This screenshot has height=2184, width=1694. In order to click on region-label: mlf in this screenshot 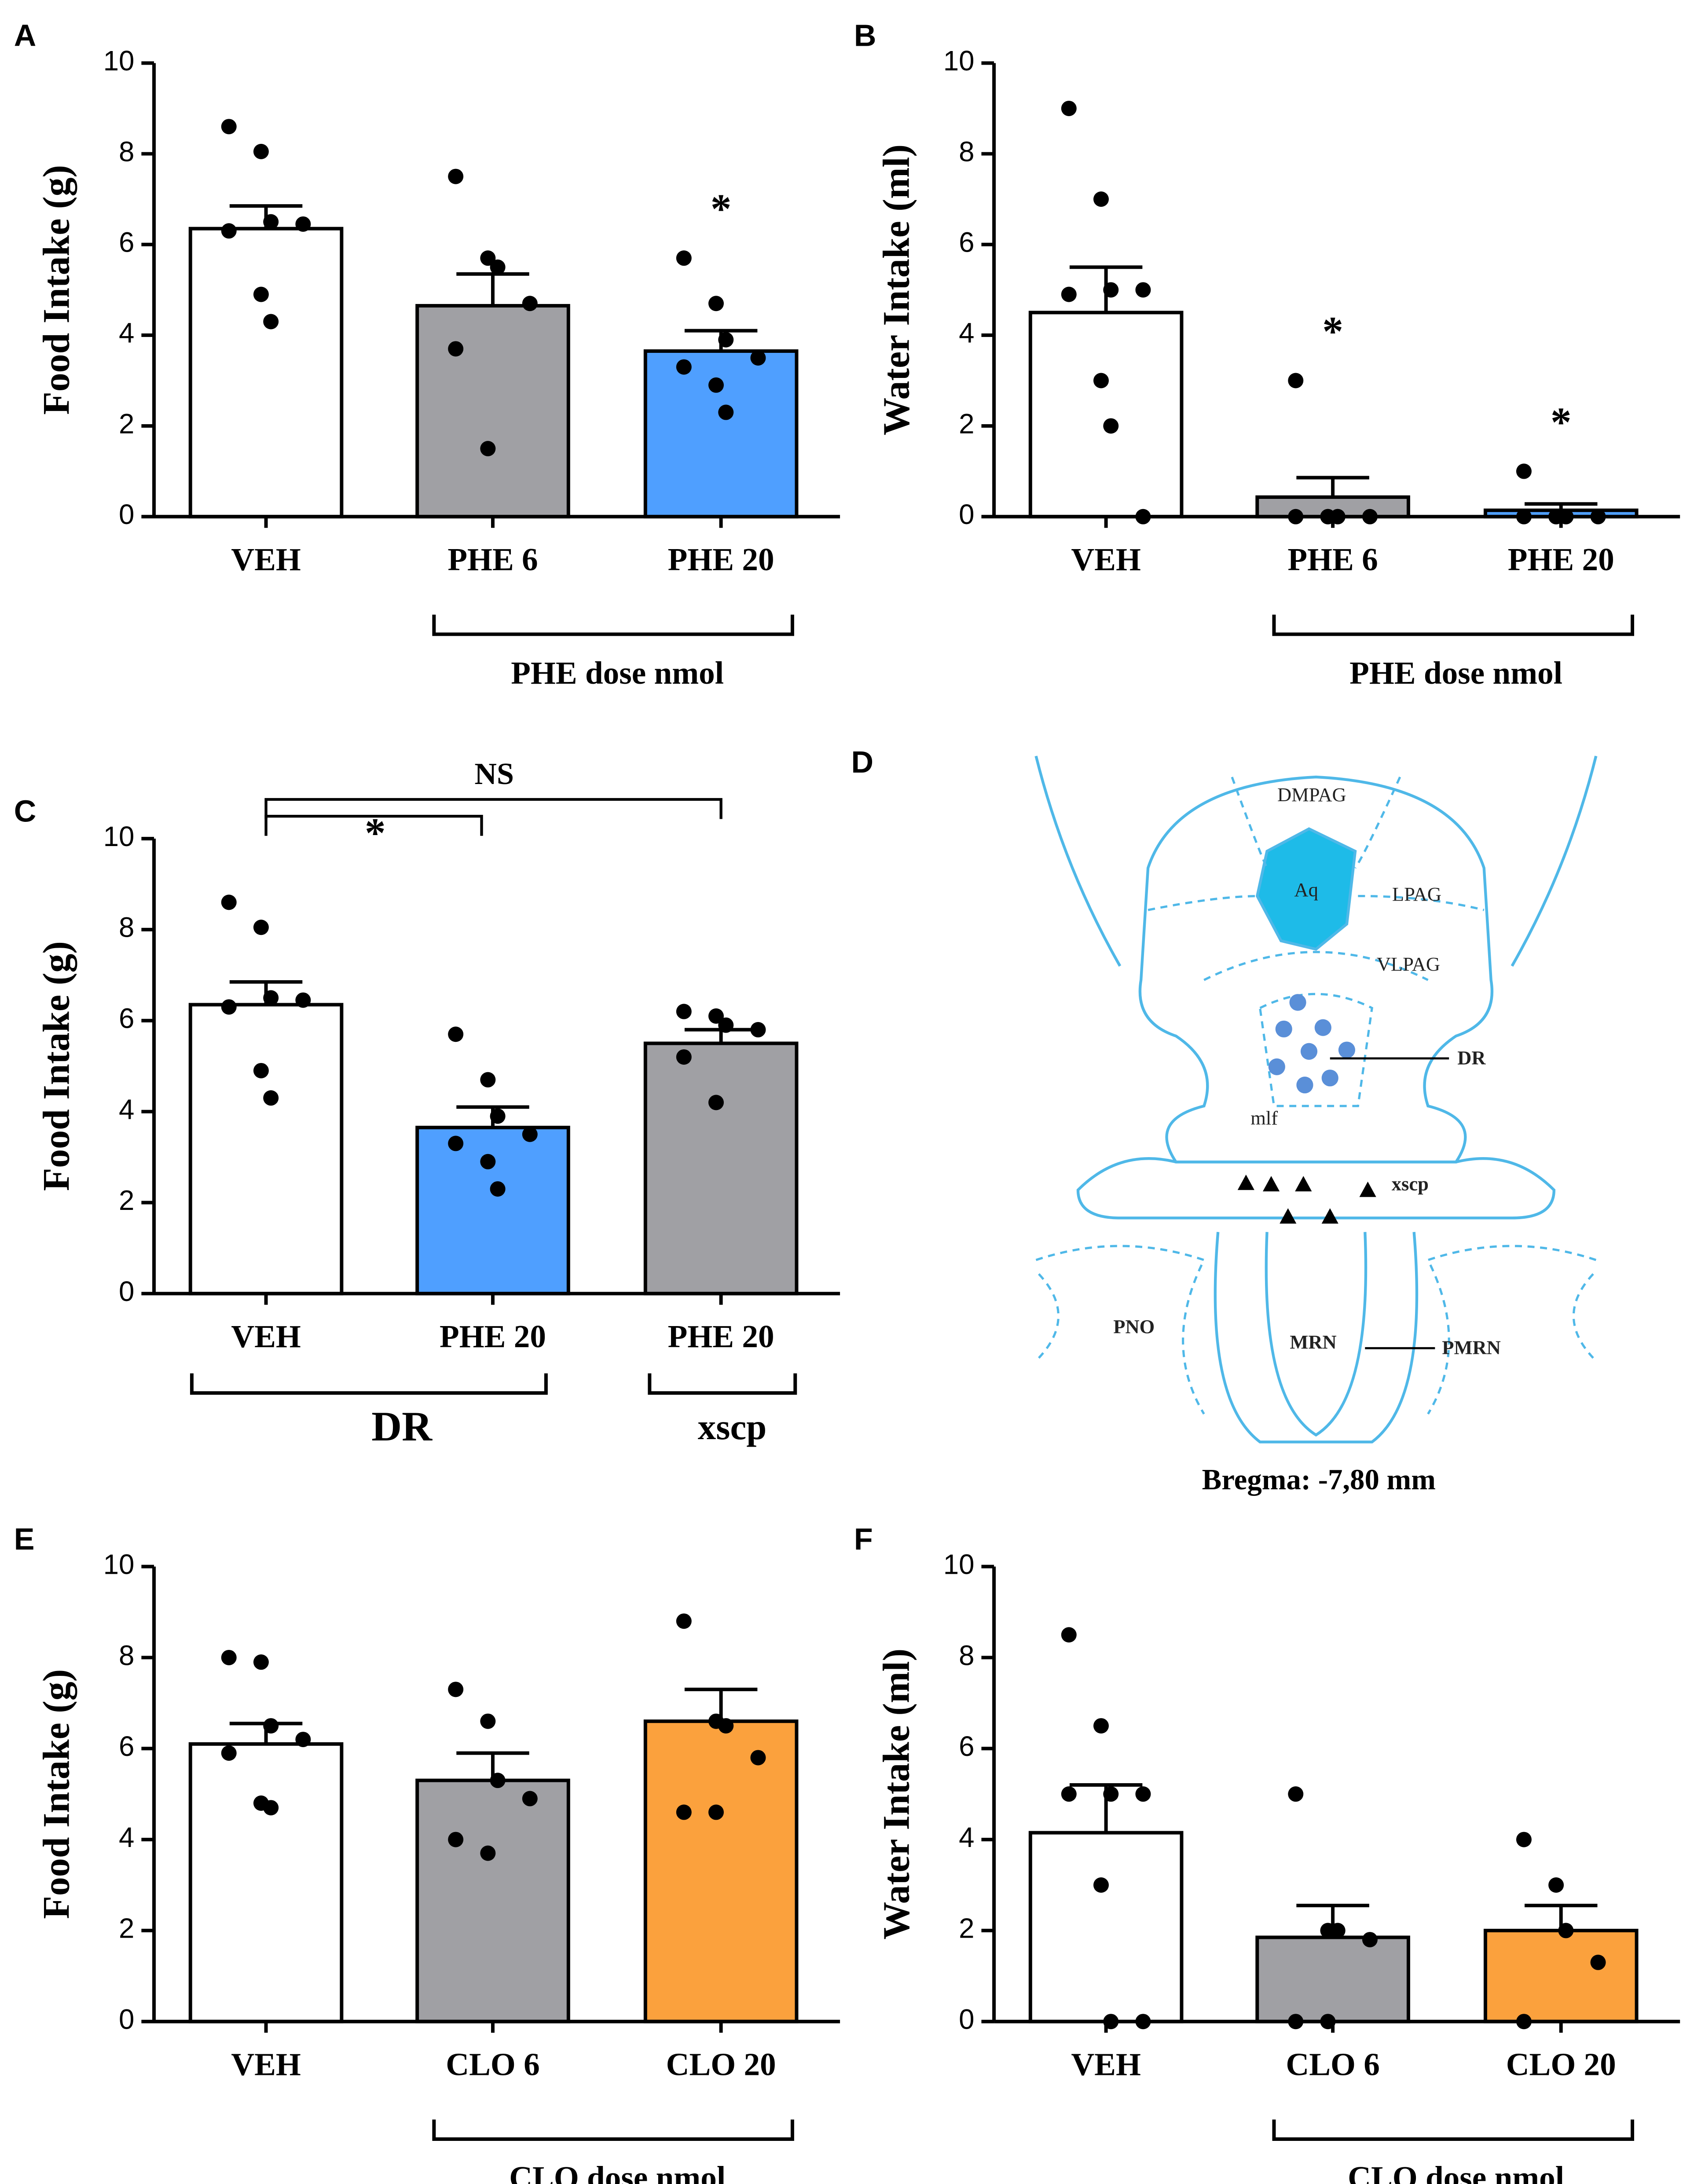, I will do `click(1264, 1118)`.